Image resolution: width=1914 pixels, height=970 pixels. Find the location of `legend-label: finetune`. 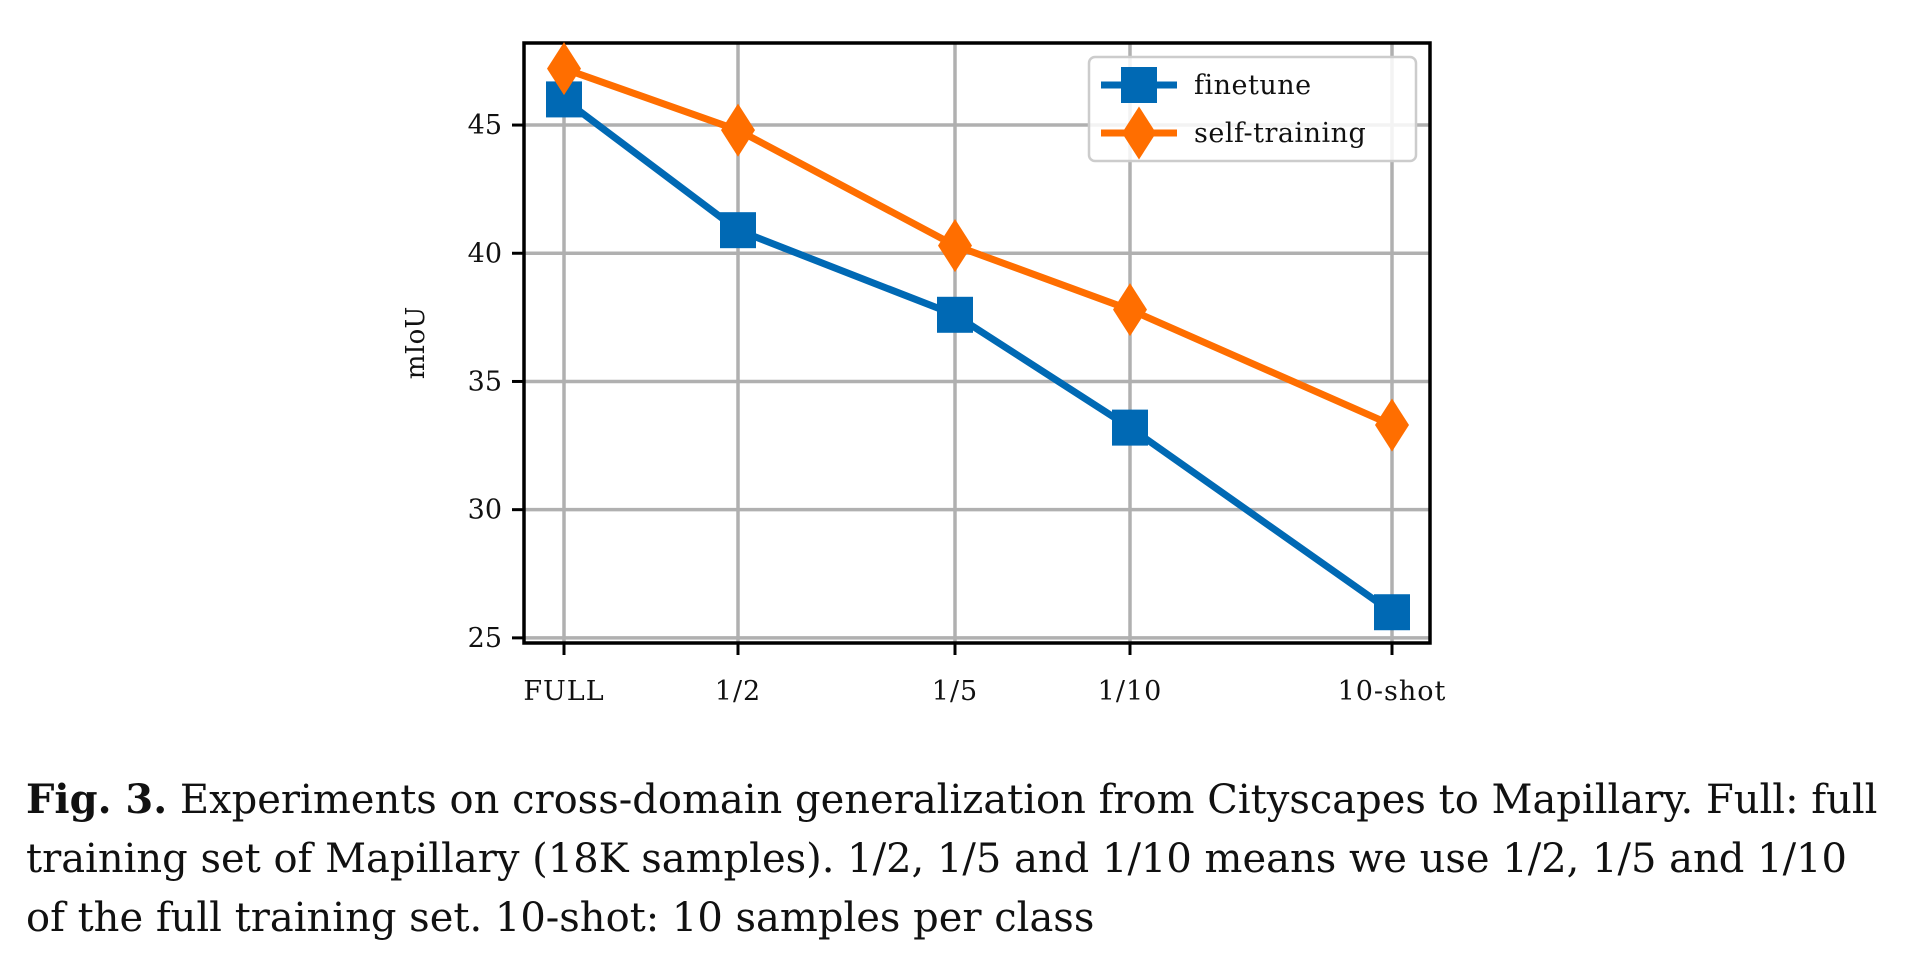

legend-label: finetune is located at coordinates (1253, 85).